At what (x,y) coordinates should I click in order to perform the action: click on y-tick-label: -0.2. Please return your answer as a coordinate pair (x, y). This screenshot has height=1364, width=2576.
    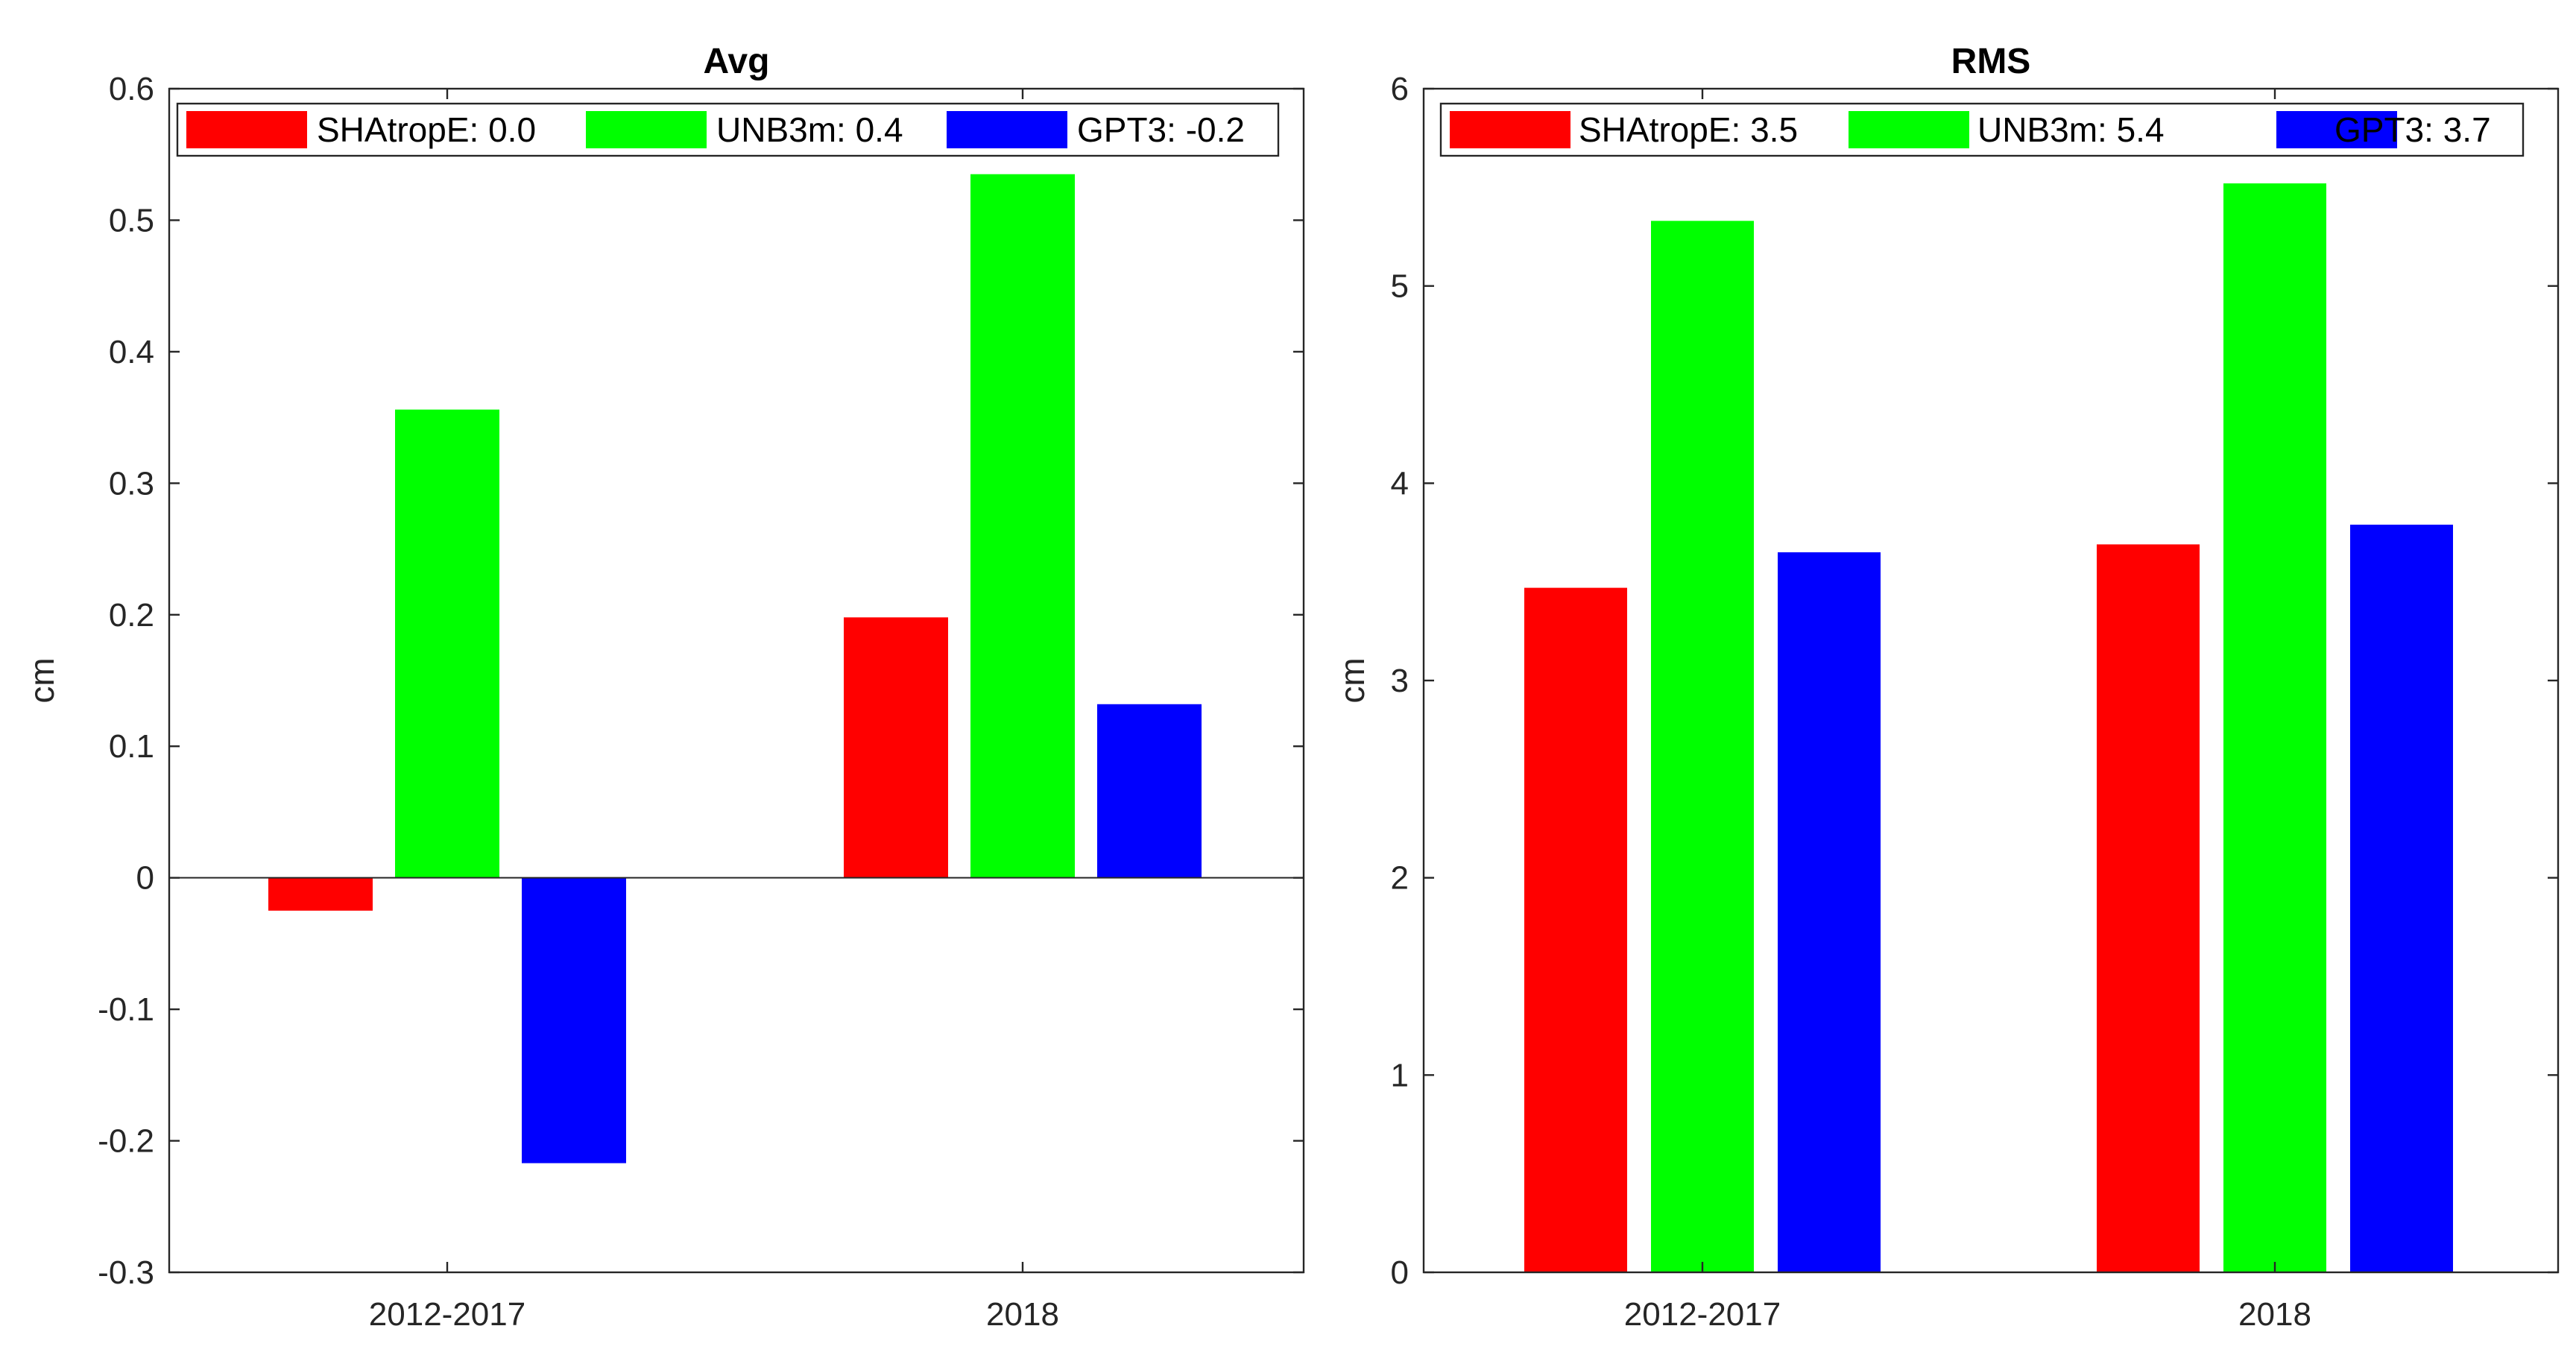
    Looking at the image, I should click on (126, 1141).